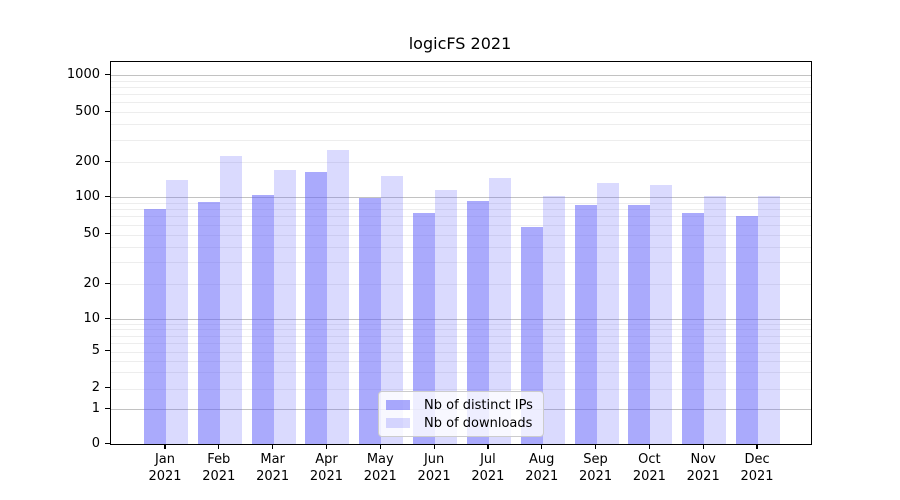 The width and height of the screenshot is (900, 500). What do you see at coordinates (155, 326) in the screenshot?
I see `bar-ips-jan` at bounding box center [155, 326].